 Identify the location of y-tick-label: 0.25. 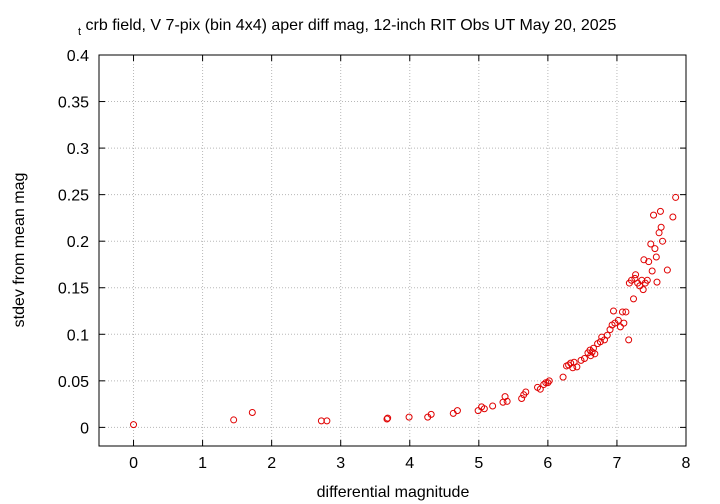
(73, 196).